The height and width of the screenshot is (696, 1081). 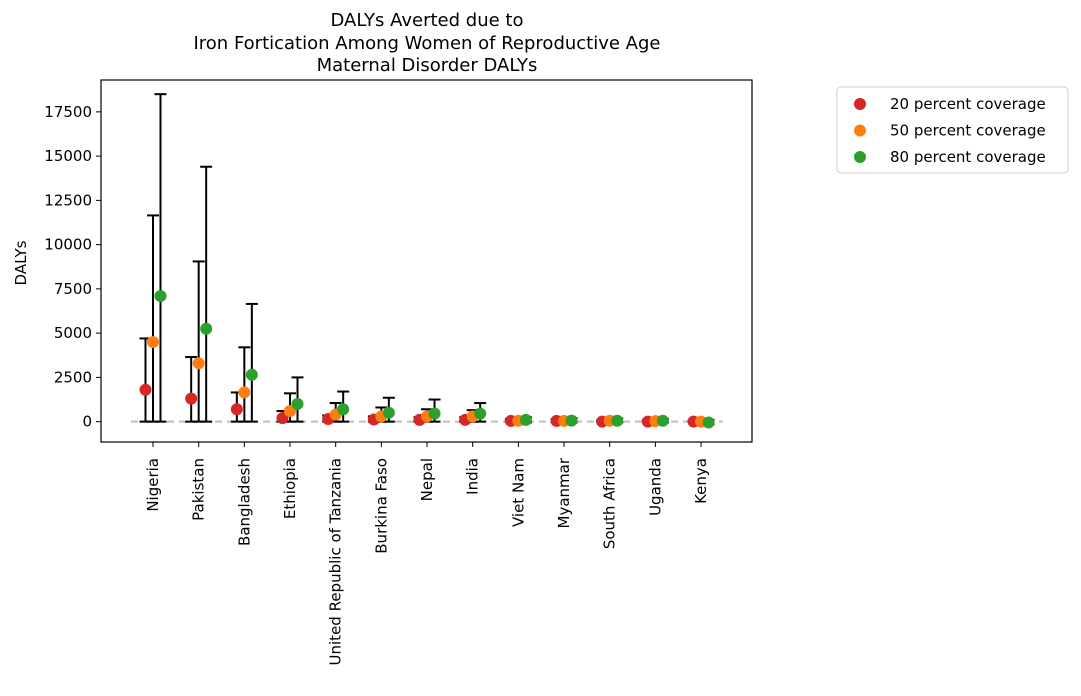 I want to click on x-tick-label: Uganda, so click(x=655, y=487).